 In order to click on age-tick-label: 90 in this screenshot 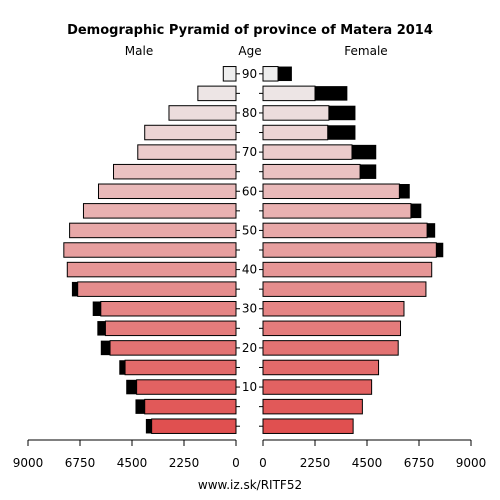, I will do `click(249, 74)`.